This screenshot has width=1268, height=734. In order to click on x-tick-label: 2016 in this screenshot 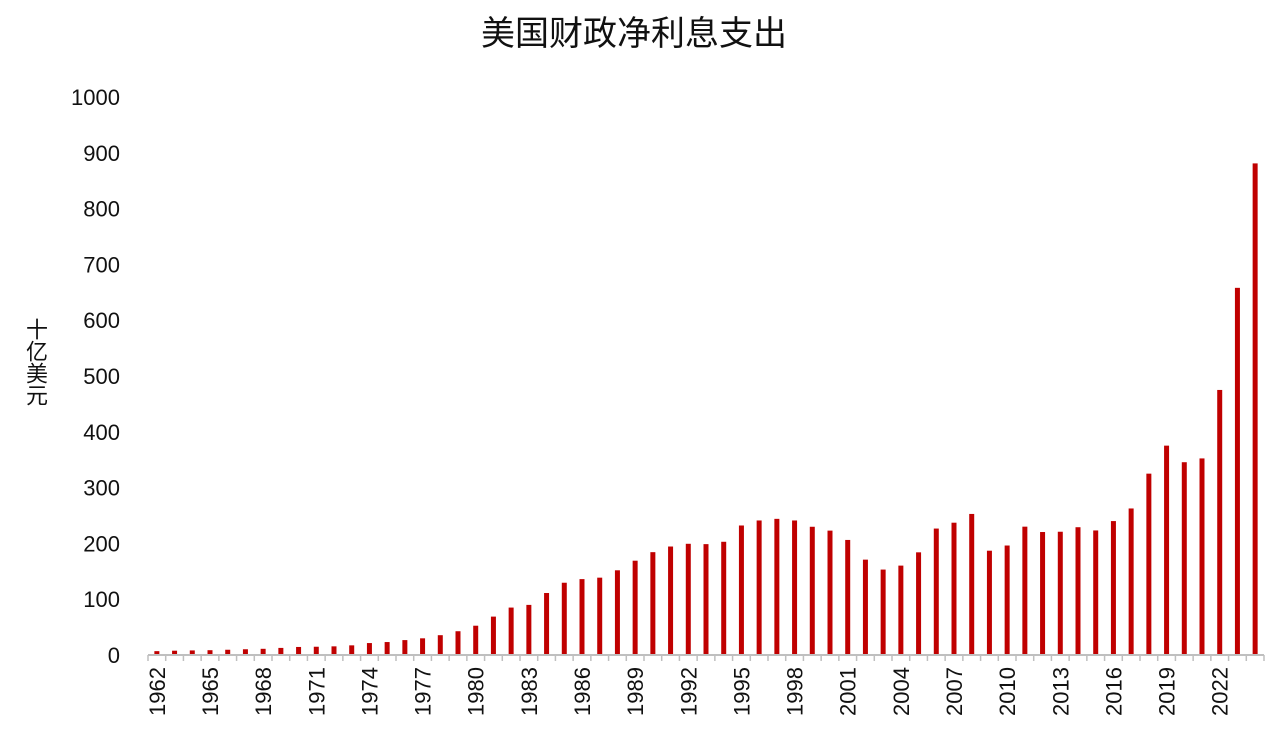, I will do `click(1113, 691)`.